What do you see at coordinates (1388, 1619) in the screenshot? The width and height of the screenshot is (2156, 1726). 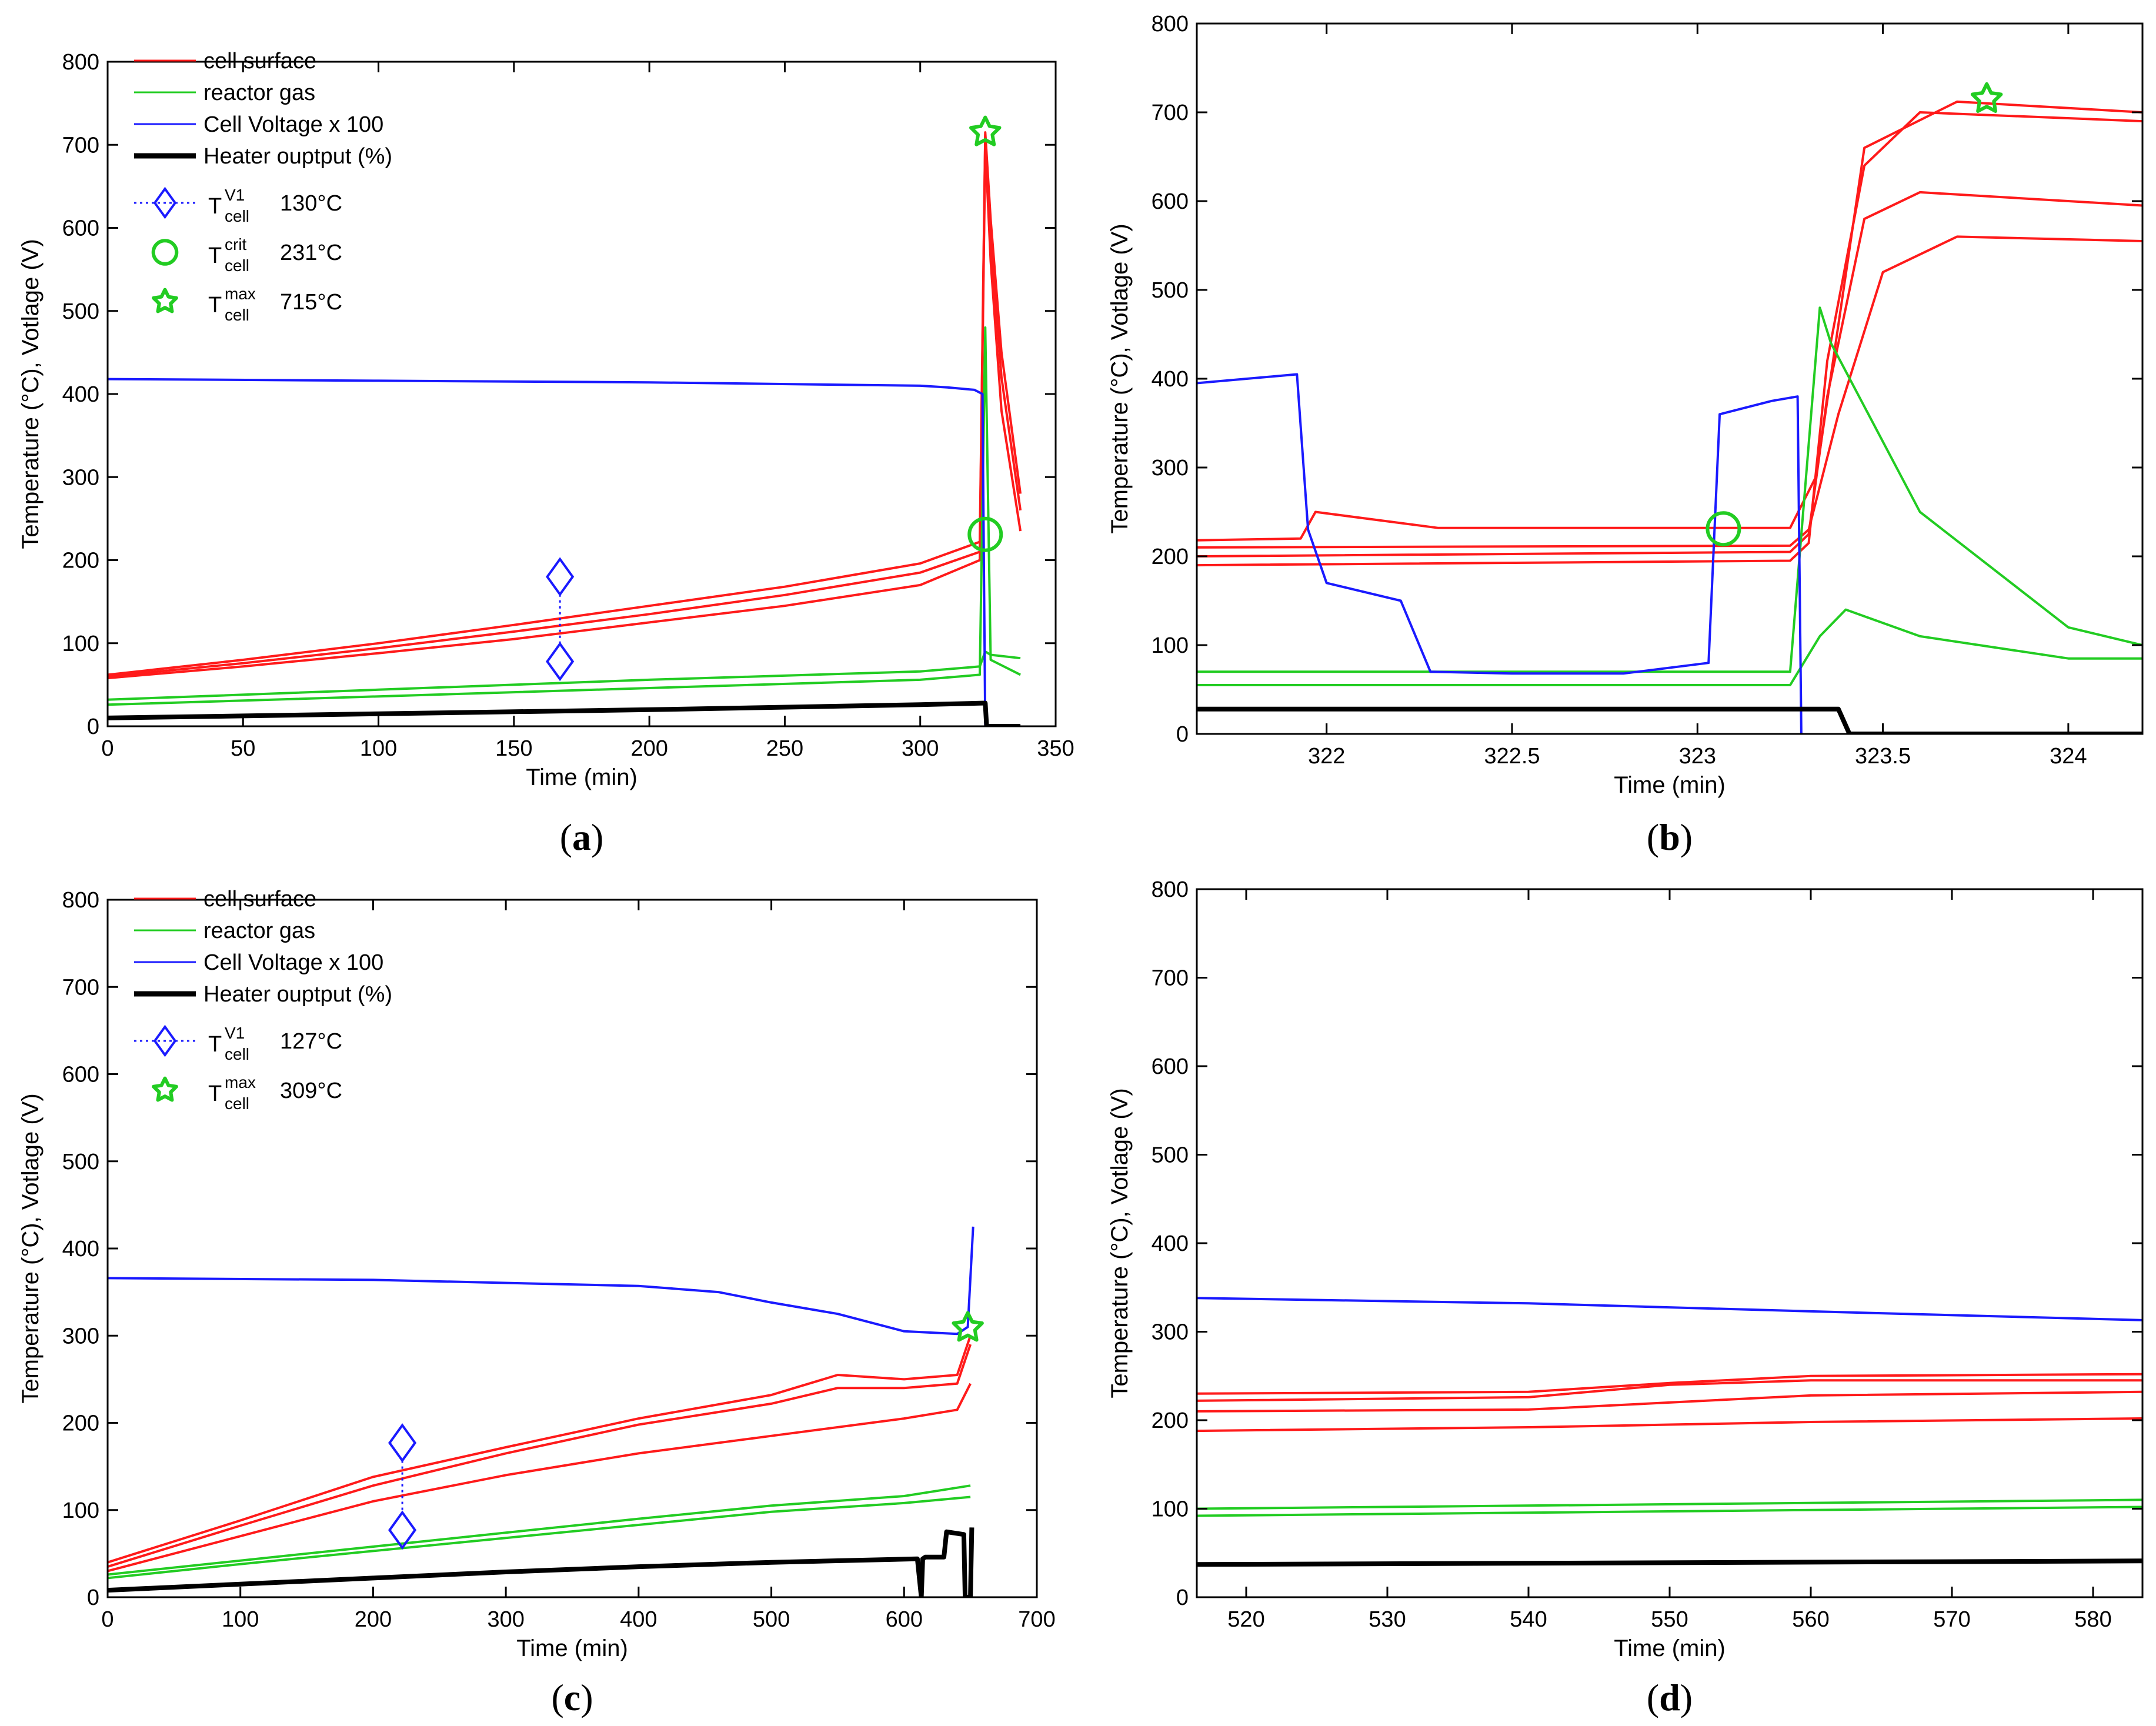 I see `x-tick-label: 530` at bounding box center [1388, 1619].